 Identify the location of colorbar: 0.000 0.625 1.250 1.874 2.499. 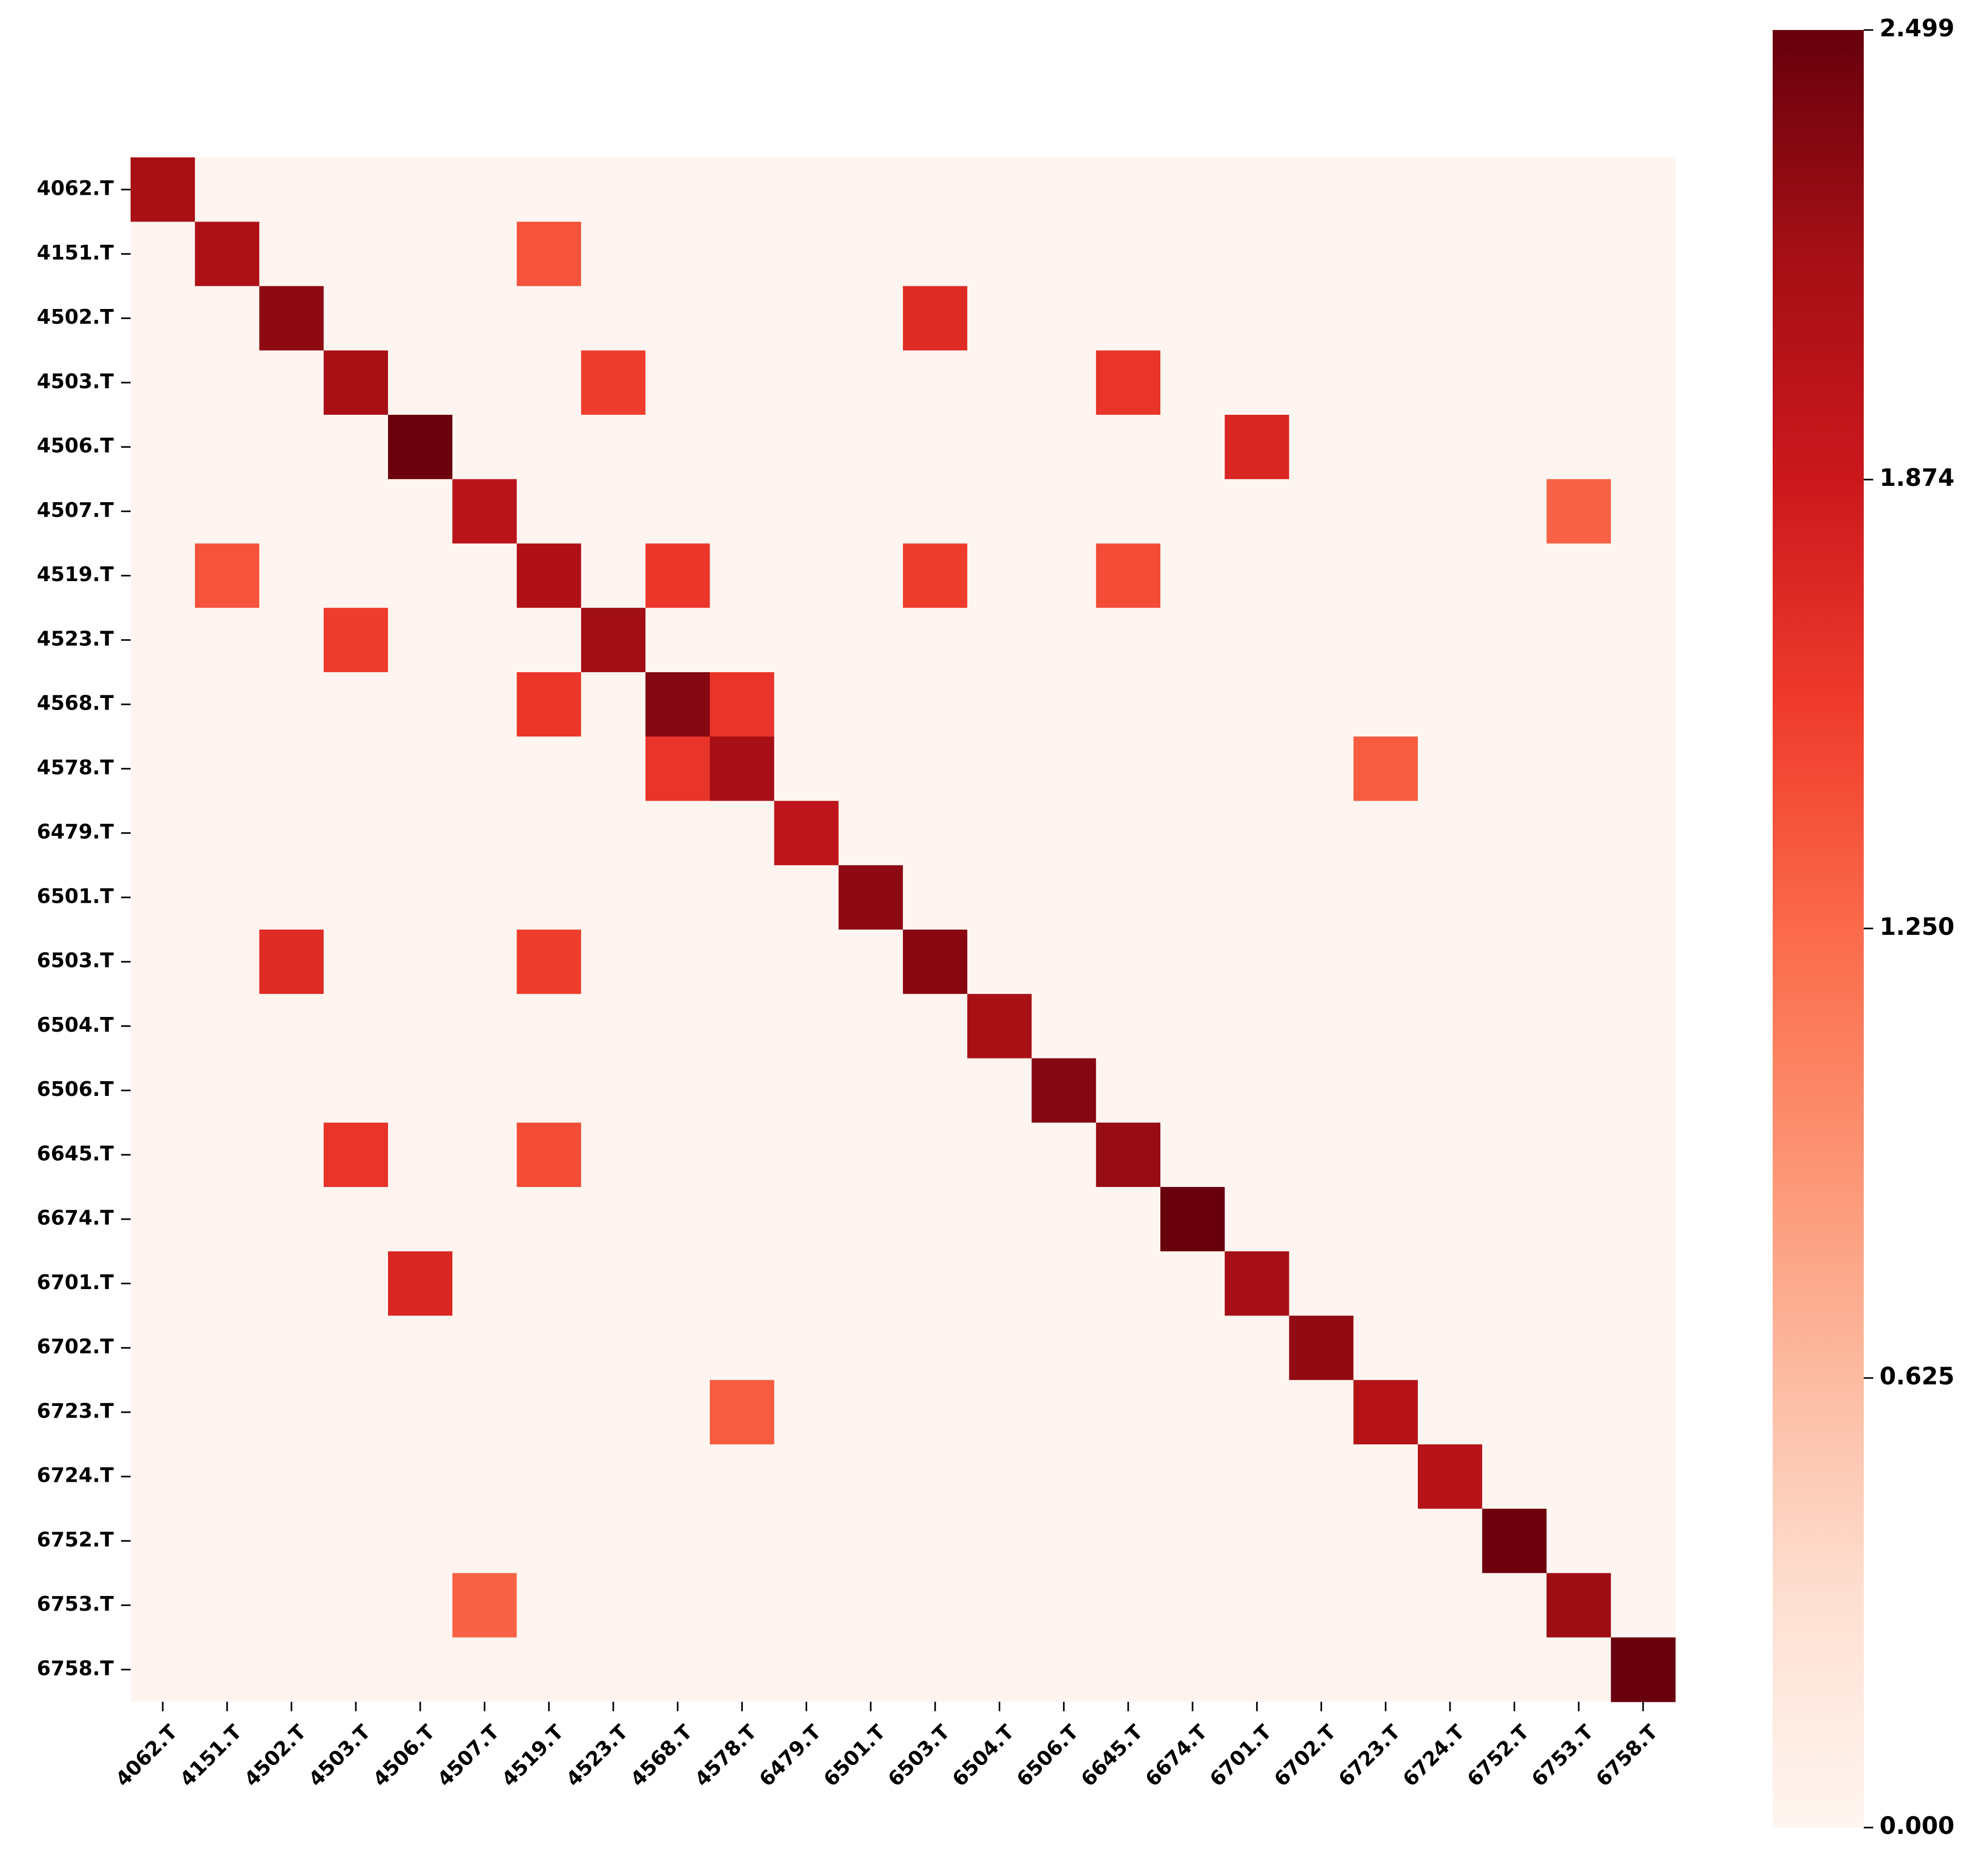
(1863, 927).